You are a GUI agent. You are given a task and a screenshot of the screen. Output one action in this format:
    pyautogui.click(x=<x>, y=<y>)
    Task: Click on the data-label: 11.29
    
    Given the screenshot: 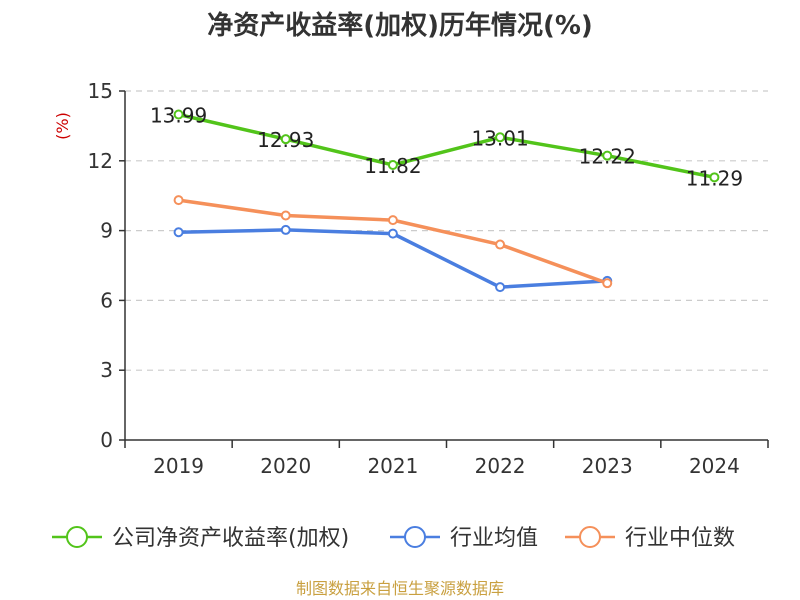 What is the action you would take?
    pyautogui.click(x=714, y=178)
    